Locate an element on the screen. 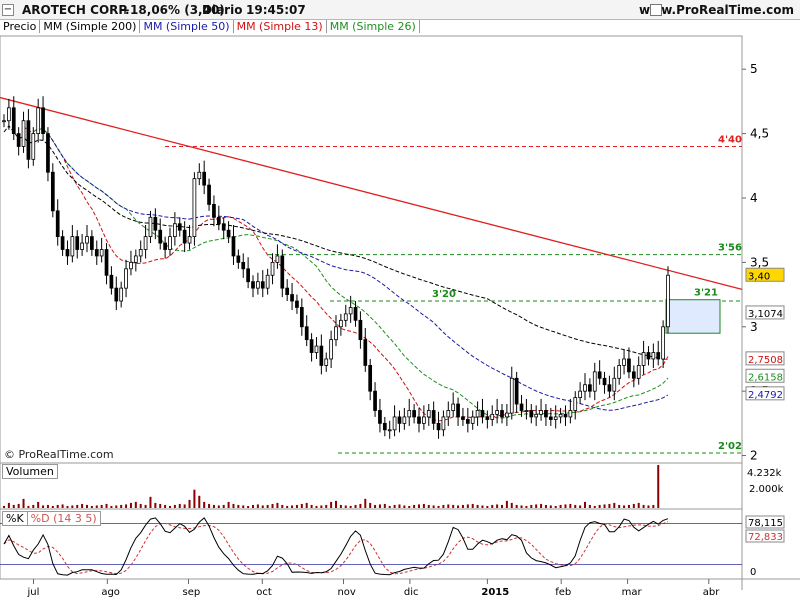  legend-ma200: MM (Simple 200) is located at coordinates (90, 26).